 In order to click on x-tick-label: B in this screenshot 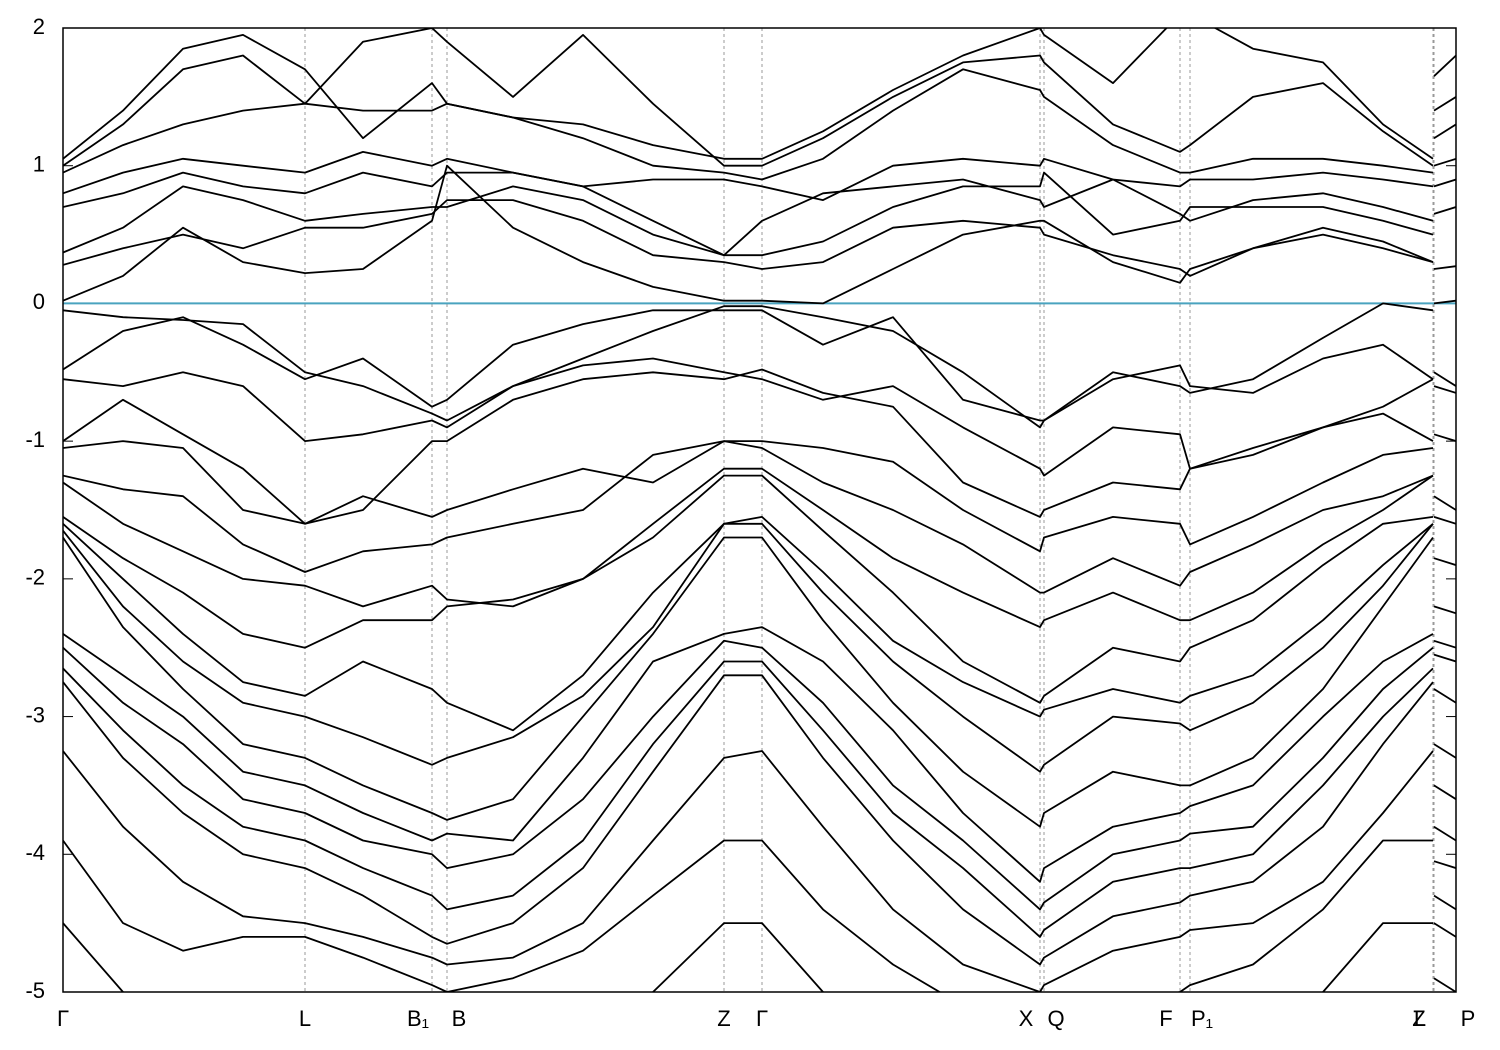, I will do `click(459, 1018)`.